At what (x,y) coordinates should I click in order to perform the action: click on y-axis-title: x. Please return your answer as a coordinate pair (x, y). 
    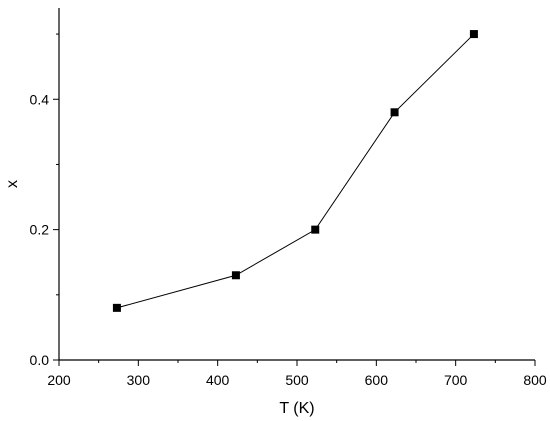
    Looking at the image, I should click on (12, 184).